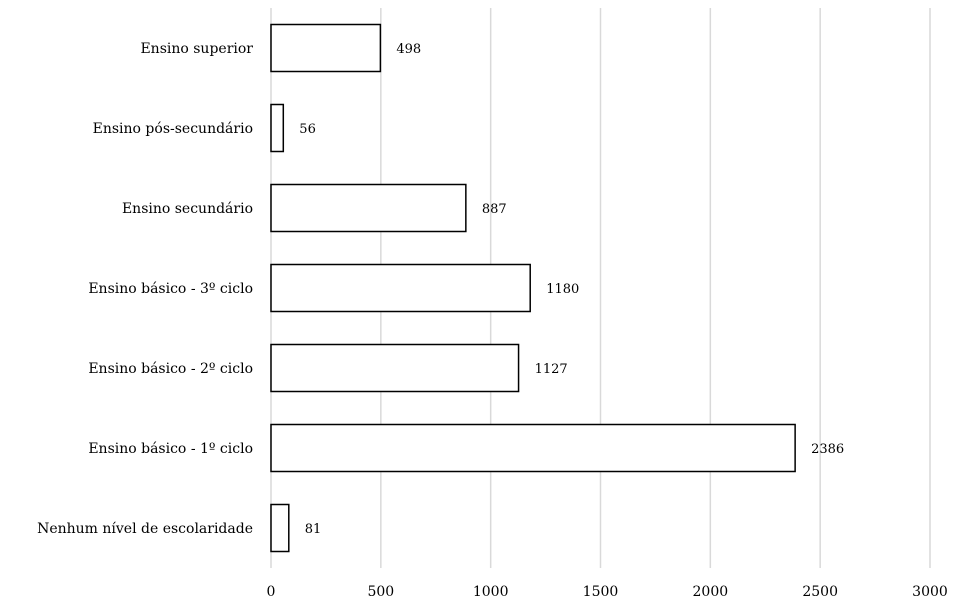  What do you see at coordinates (170, 449) in the screenshot?
I see `category-label-5: Ensino básico - 1º ciclo` at bounding box center [170, 449].